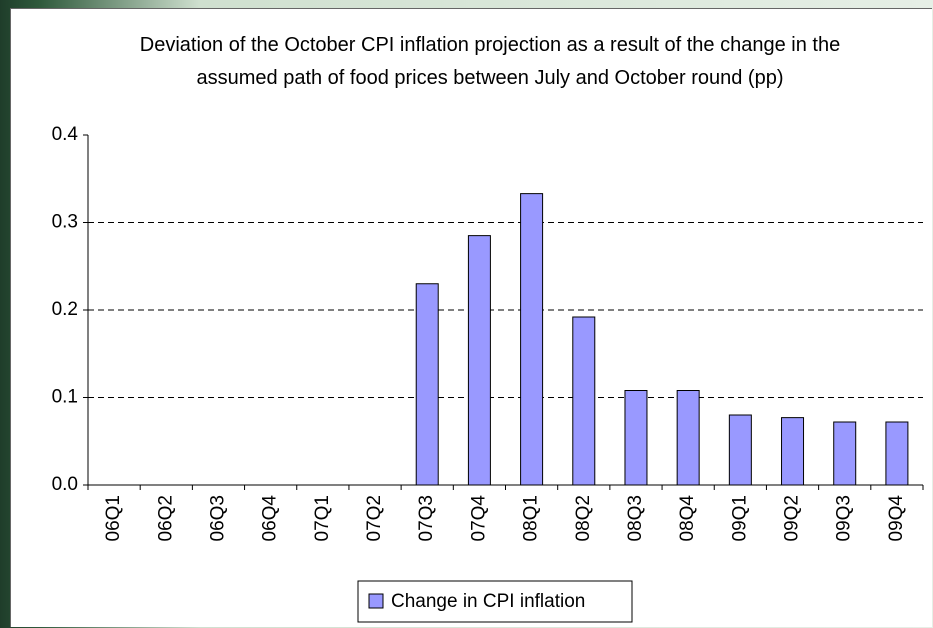 The height and width of the screenshot is (628, 933). What do you see at coordinates (65, 134) in the screenshot?
I see `y-tick-label: 0.4` at bounding box center [65, 134].